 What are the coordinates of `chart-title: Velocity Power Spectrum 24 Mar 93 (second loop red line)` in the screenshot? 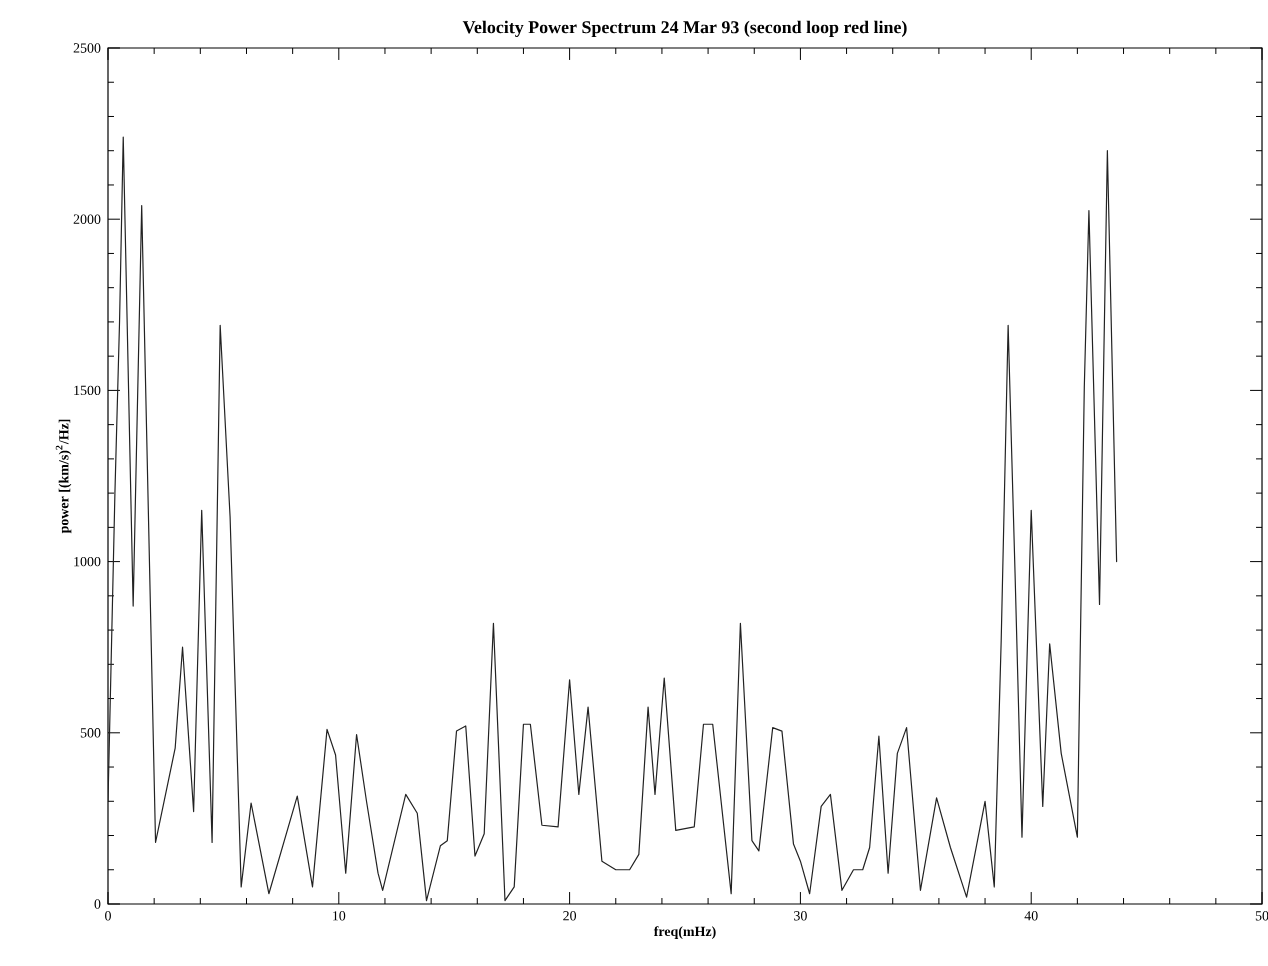 It's located at (684, 28).